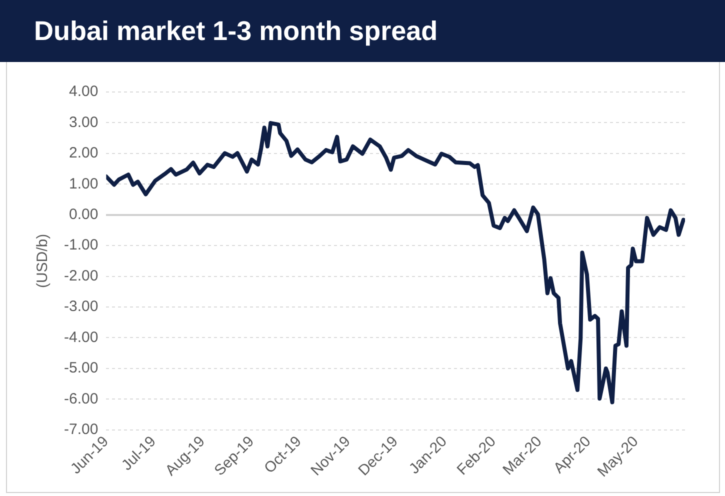 The height and width of the screenshot is (496, 725). Describe the element at coordinates (81, 307) in the screenshot. I see `y-tick-label: -3.00` at that location.